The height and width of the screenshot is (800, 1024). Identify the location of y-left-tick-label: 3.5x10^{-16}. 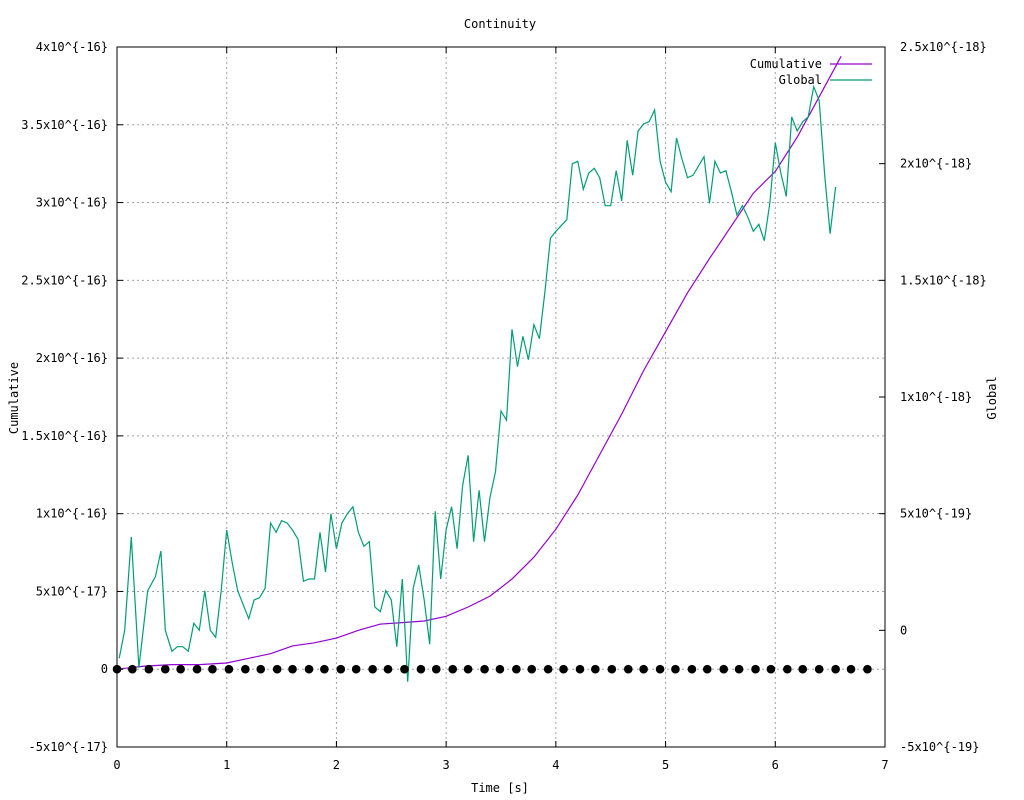
(64, 125).